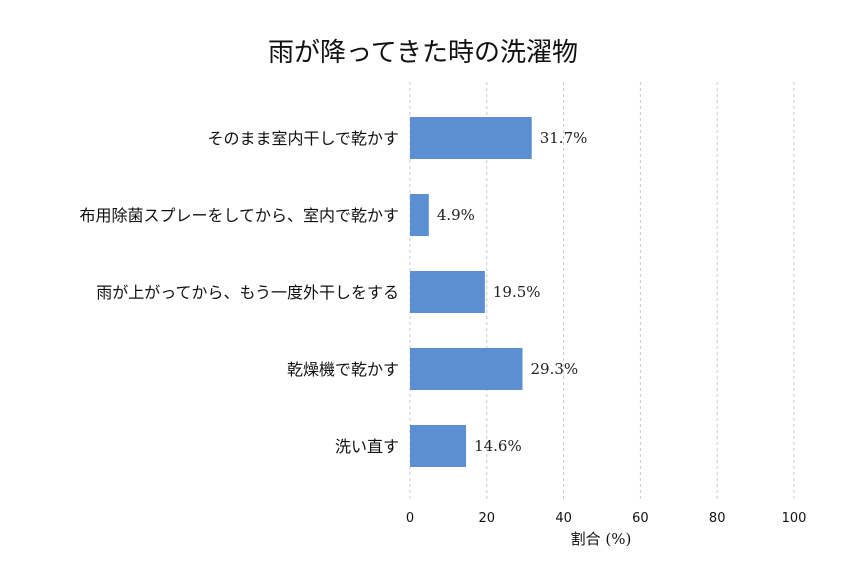  I want to click on x-tick-label: 0, so click(410, 518).